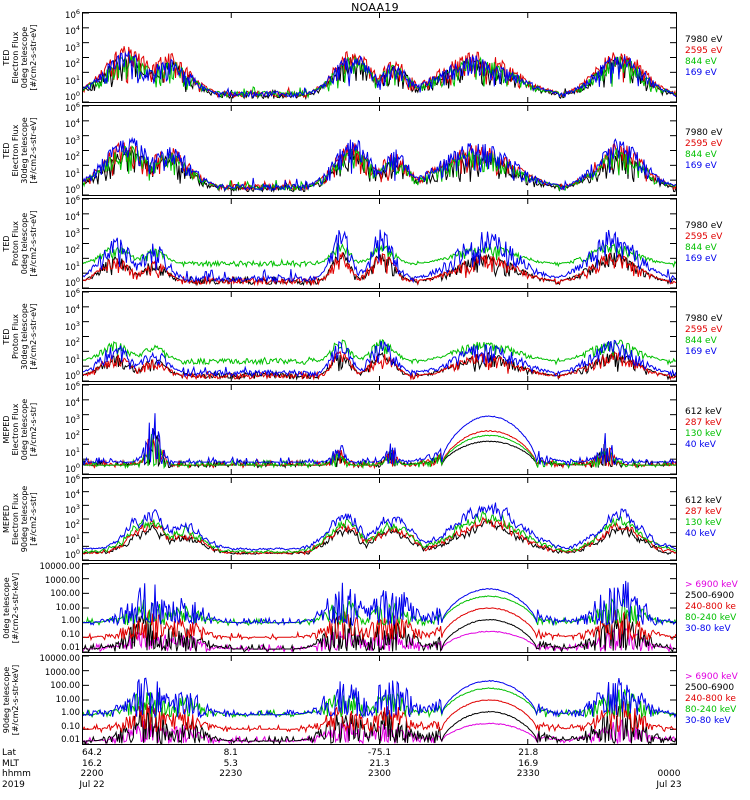 This screenshot has width=750, height=800. What do you see at coordinates (11, 608) in the screenshot?
I see `panel-caption-meped-proton-0deg: 0deg telescope [#/cm2-s-str-keV]` at bounding box center [11, 608].